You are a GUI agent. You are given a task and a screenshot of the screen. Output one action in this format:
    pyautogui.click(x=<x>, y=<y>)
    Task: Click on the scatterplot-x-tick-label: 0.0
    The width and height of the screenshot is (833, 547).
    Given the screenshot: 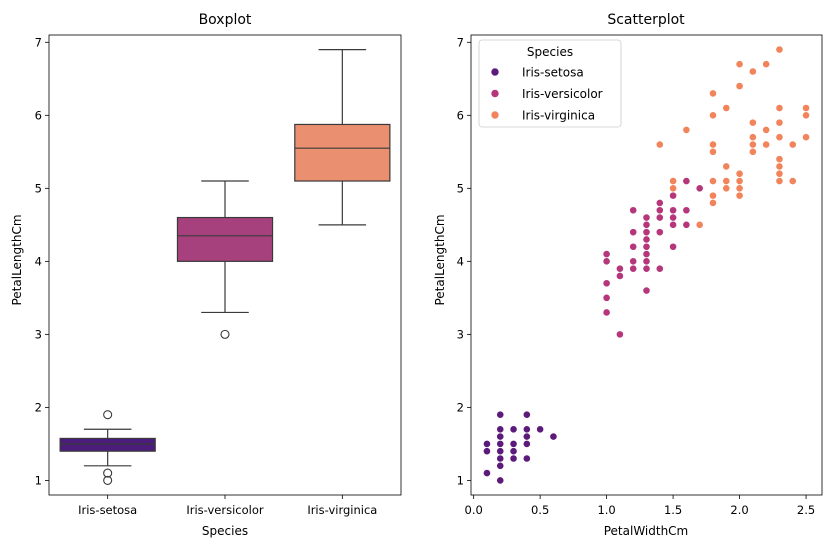 What is the action you would take?
    pyautogui.click(x=474, y=510)
    